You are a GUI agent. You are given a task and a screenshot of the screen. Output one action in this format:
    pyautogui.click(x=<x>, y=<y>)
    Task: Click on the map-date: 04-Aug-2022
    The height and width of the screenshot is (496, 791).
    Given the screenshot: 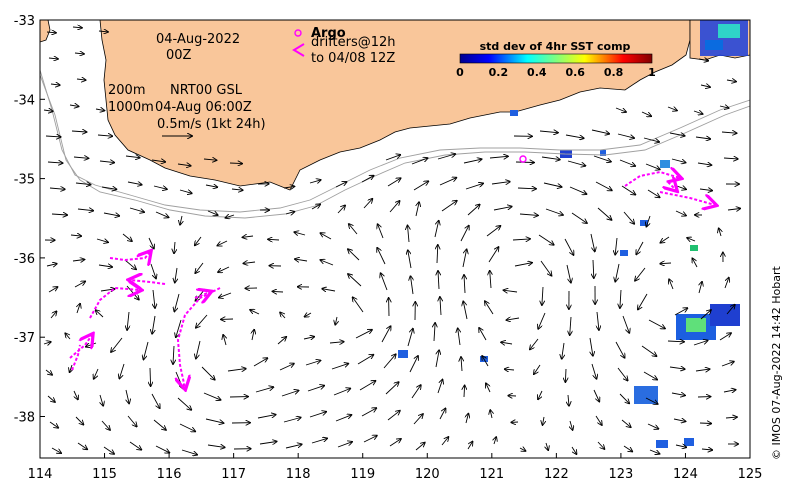 What is the action you would take?
    pyautogui.click(x=198, y=39)
    